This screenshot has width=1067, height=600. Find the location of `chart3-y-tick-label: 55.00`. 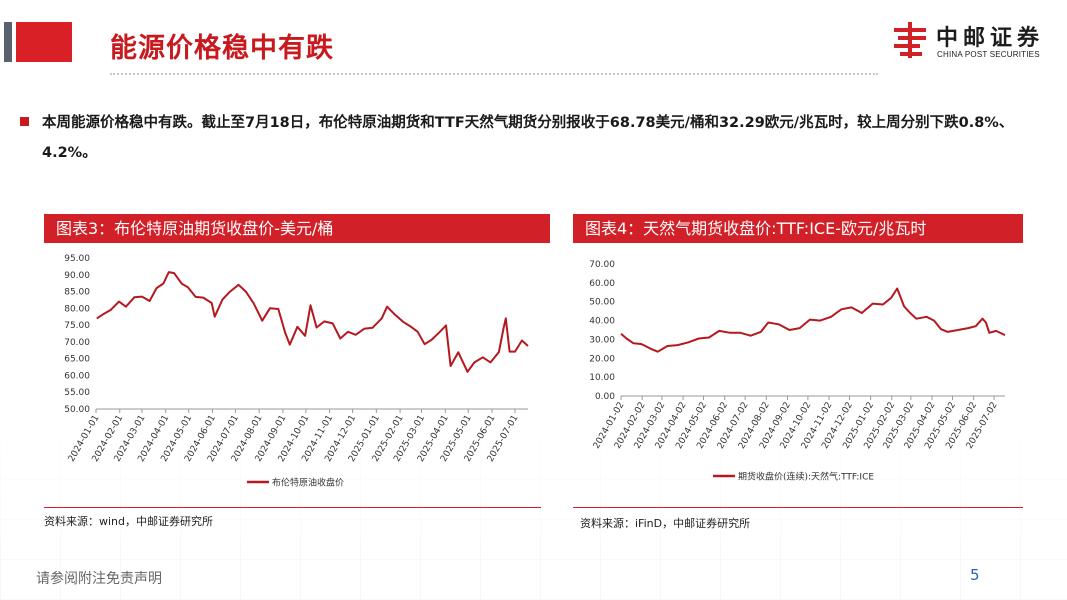

chart3-y-tick-label: 55.00 is located at coordinates (77, 393).